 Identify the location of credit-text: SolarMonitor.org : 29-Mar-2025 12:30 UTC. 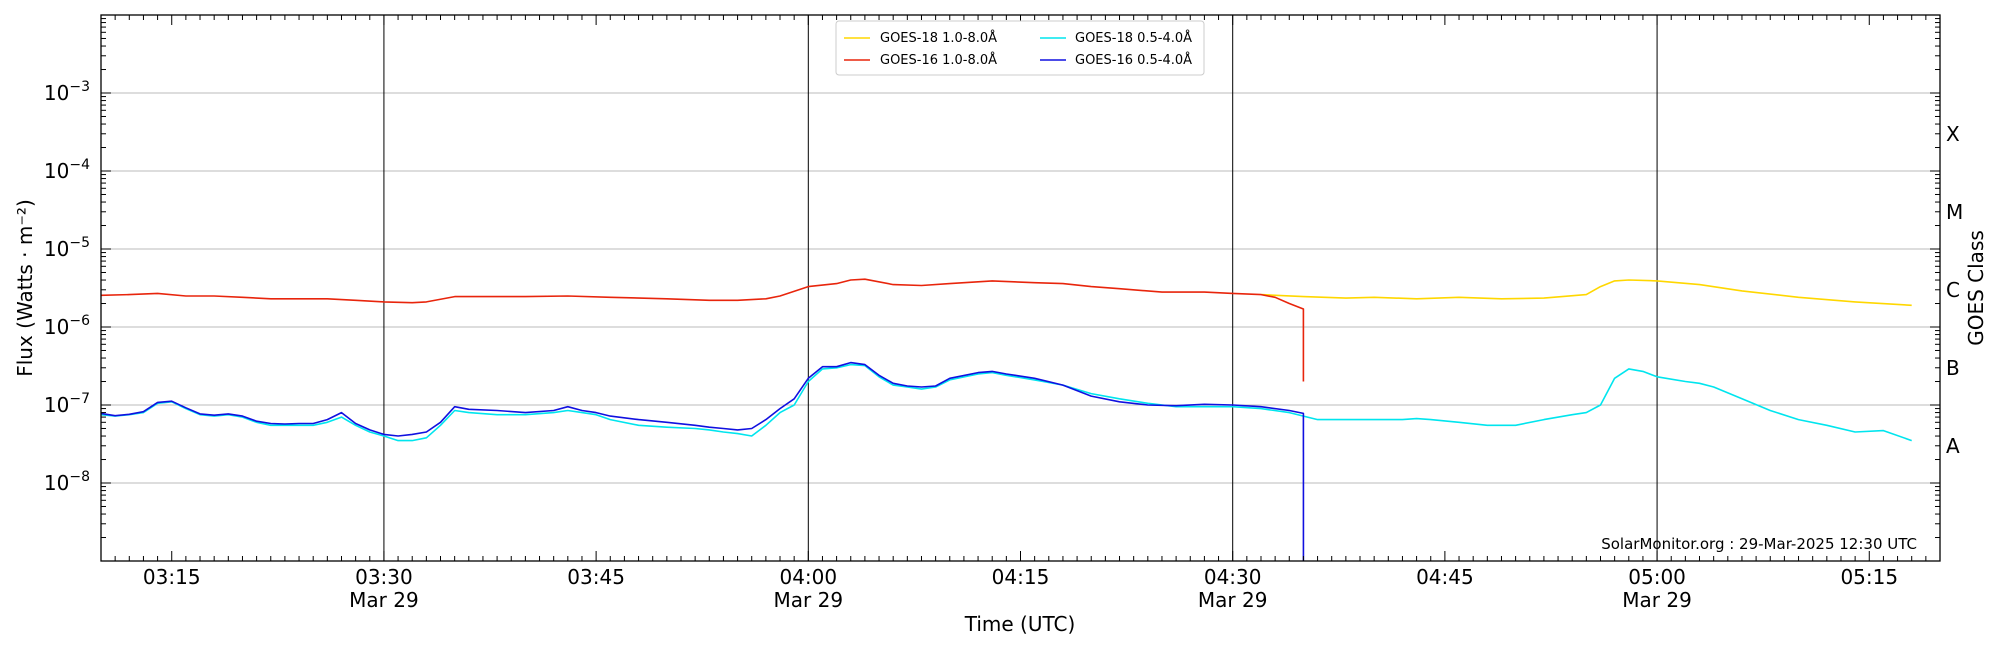
(1759, 544).